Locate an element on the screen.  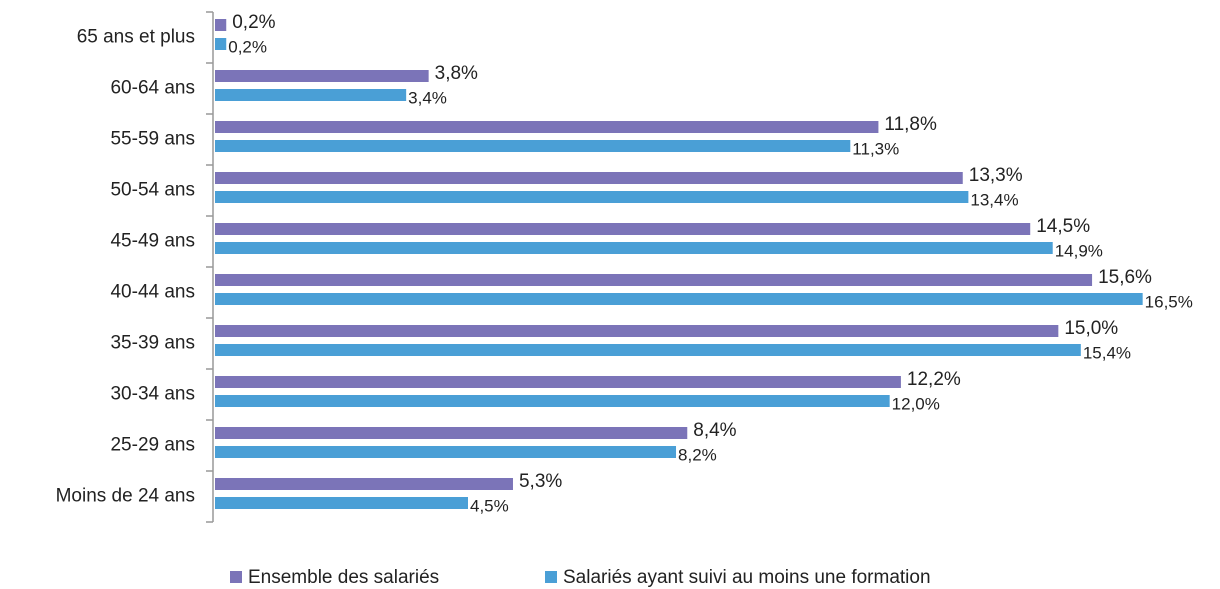
value-label: 3,4% is located at coordinates (427, 97).